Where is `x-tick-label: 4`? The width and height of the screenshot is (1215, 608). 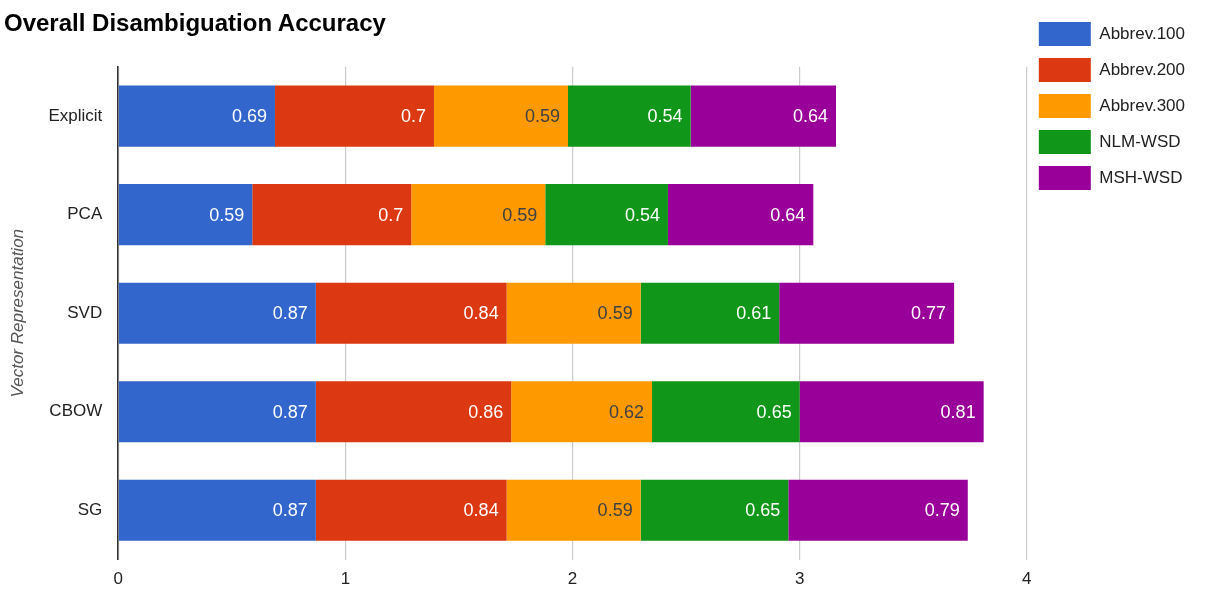 x-tick-label: 4 is located at coordinates (1027, 579).